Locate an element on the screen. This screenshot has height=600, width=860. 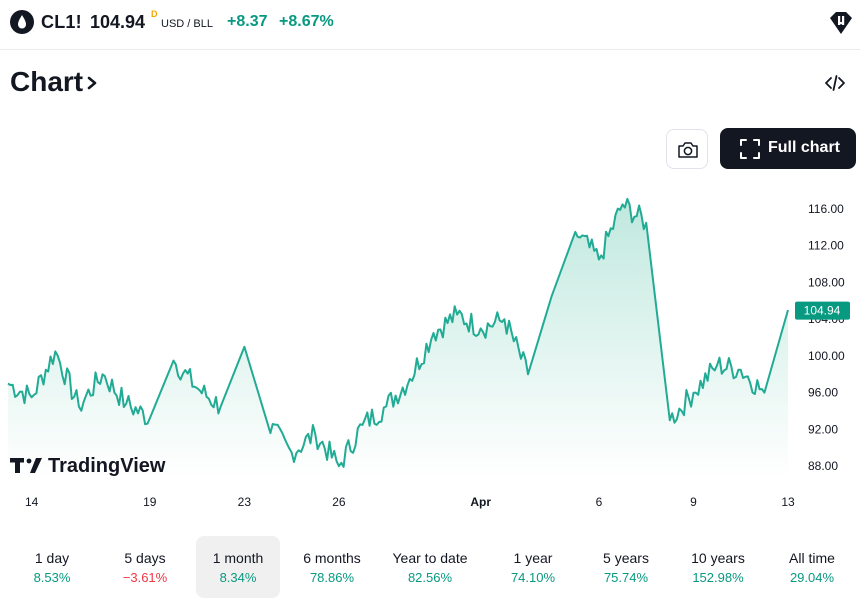
period-change: 78.86% is located at coordinates (332, 577).